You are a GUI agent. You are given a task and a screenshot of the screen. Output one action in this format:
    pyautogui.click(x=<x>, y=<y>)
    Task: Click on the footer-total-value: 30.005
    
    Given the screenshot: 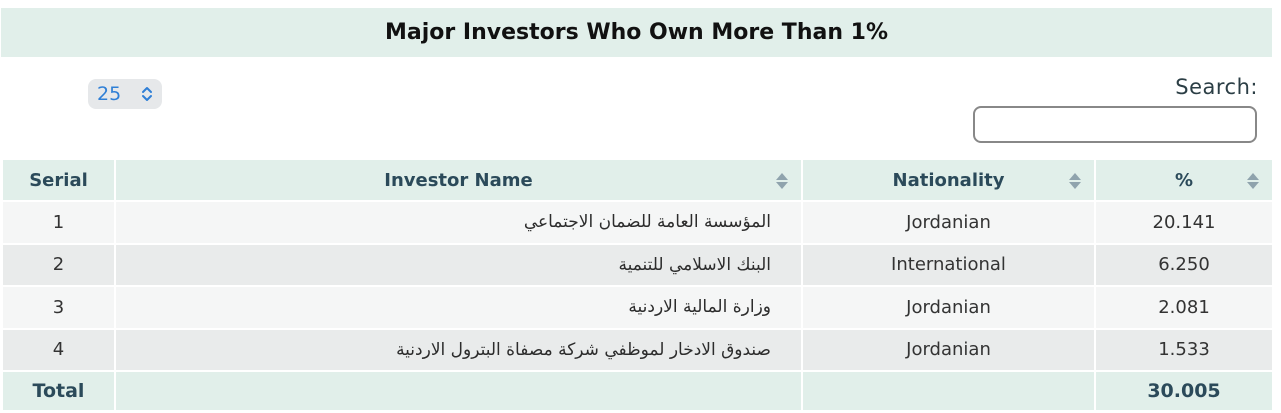 What is the action you would take?
    pyautogui.click(x=1184, y=391)
    